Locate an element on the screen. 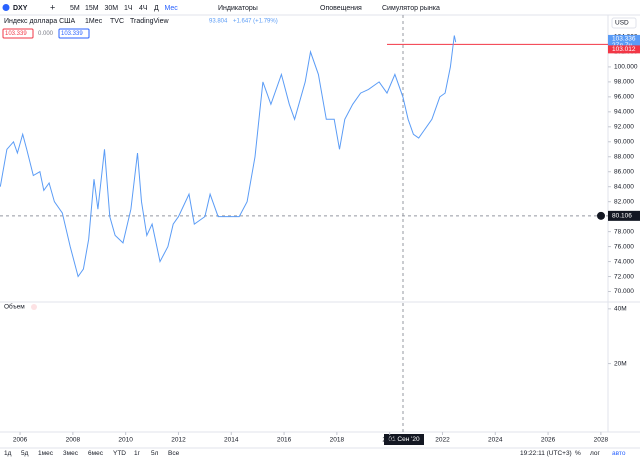 Image resolution: width=640 pixels, height=459 pixels. percent-toggle: % is located at coordinates (578, 453).